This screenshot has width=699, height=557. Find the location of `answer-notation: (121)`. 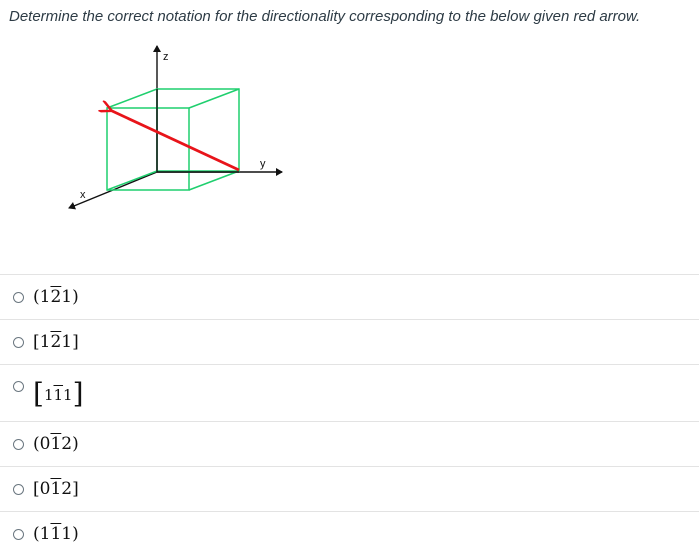

answer-notation: (121) is located at coordinates (56, 297).